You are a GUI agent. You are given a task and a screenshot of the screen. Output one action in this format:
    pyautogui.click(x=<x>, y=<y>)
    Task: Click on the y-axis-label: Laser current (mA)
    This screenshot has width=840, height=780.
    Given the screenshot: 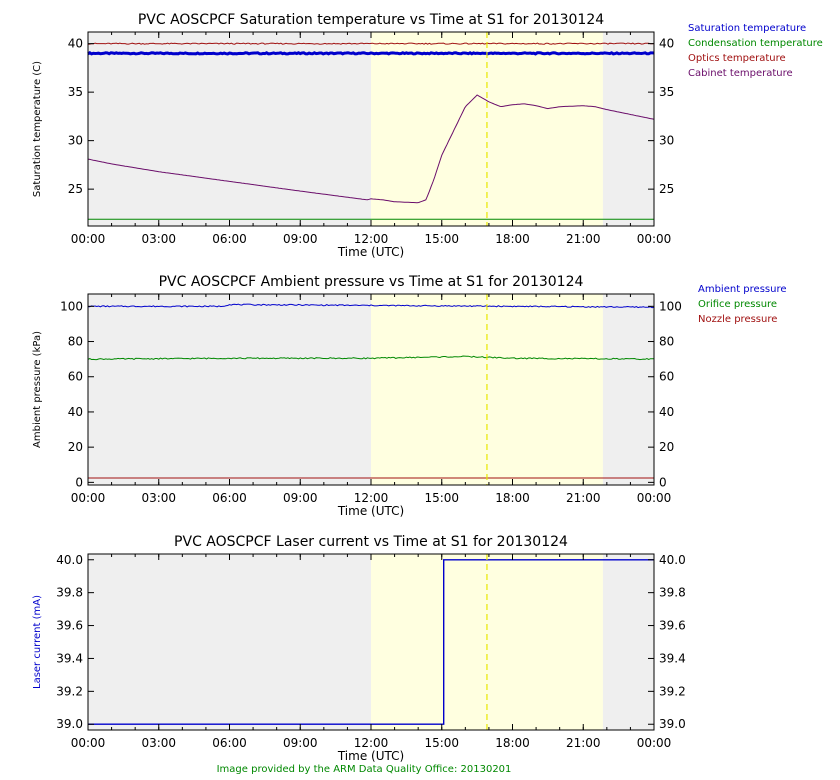 What is the action you would take?
    pyautogui.click(x=37, y=642)
    